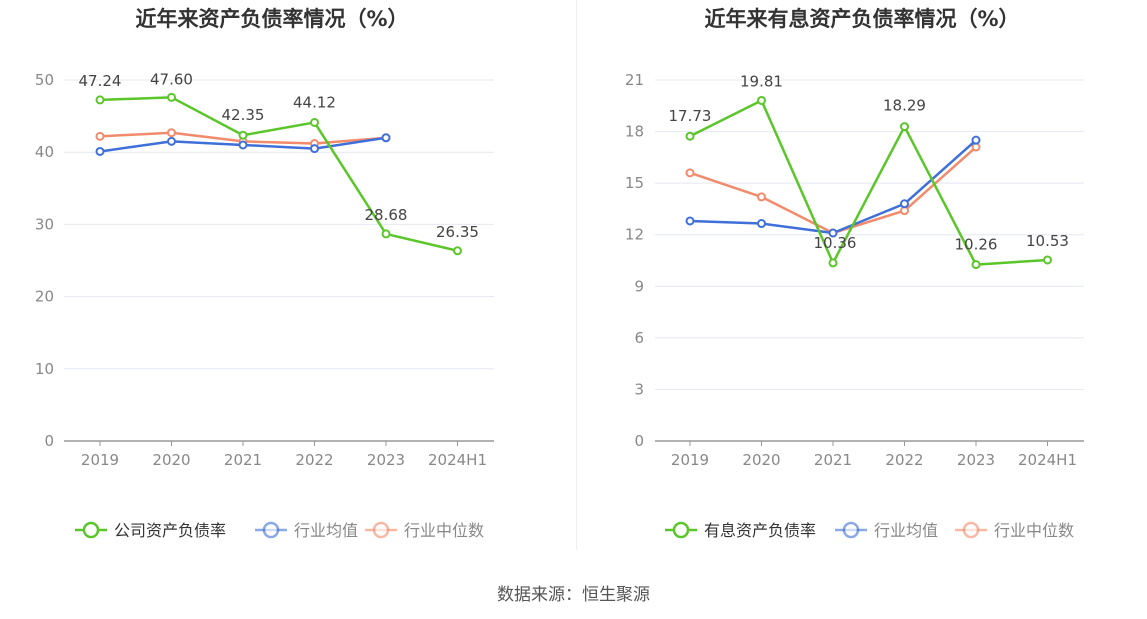 The height and width of the screenshot is (619, 1147). What do you see at coordinates (457, 232) in the screenshot?
I see `data-label: 26.35` at bounding box center [457, 232].